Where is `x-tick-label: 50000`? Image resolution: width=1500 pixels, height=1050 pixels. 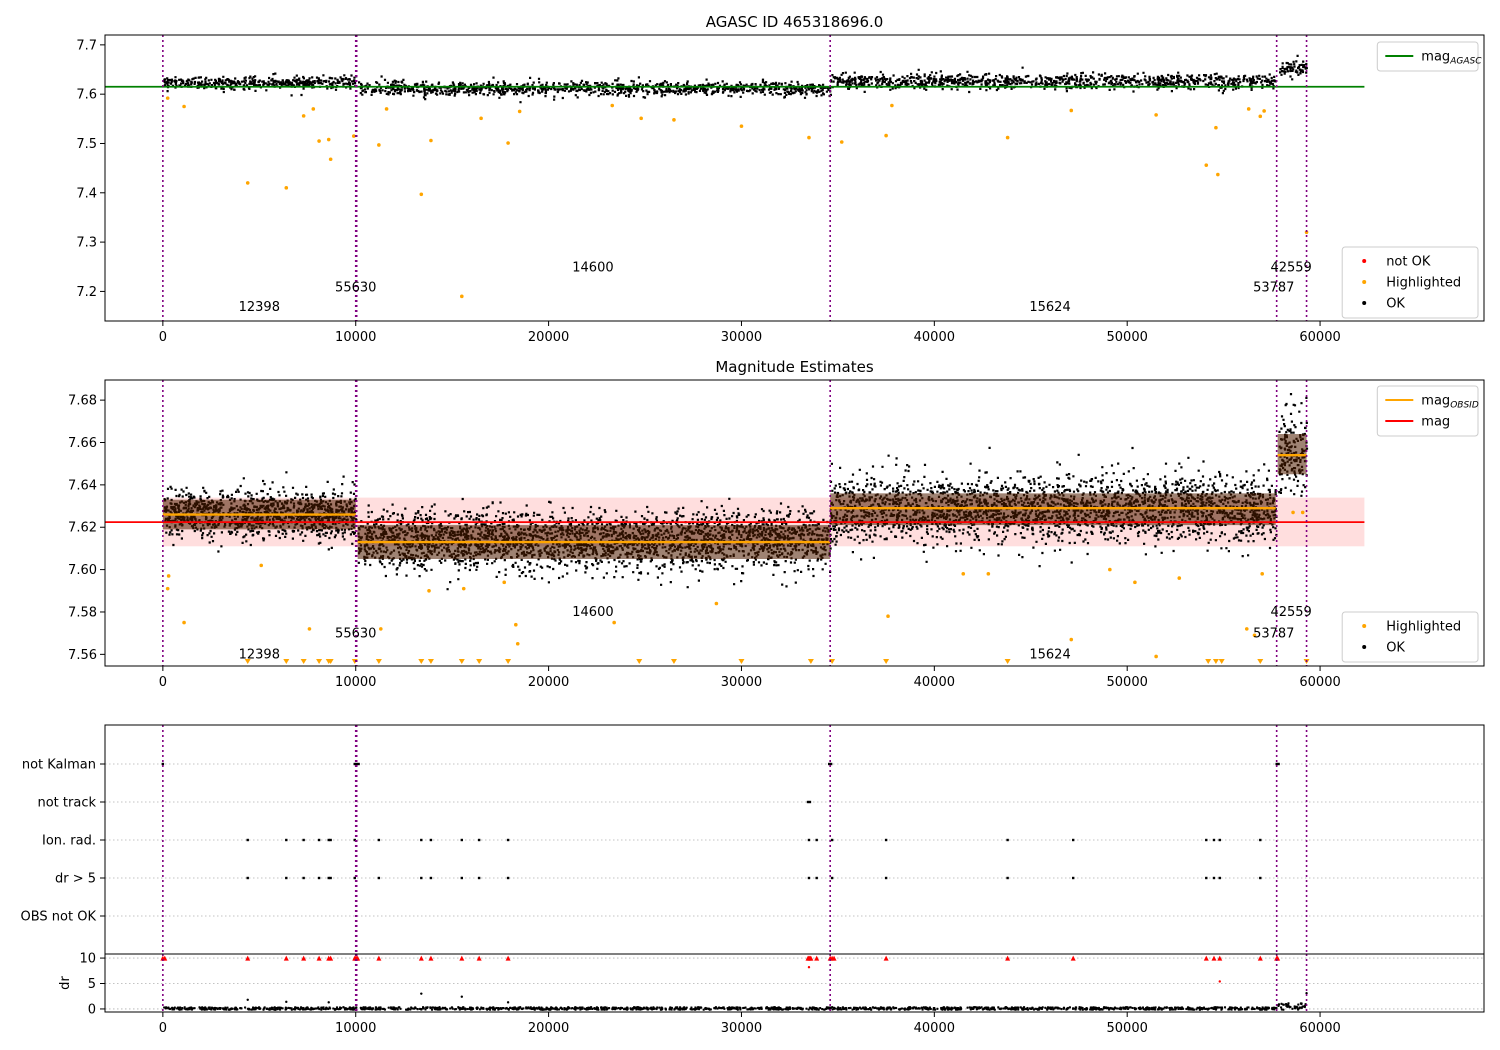 x-tick-label: 50000 is located at coordinates (1127, 337).